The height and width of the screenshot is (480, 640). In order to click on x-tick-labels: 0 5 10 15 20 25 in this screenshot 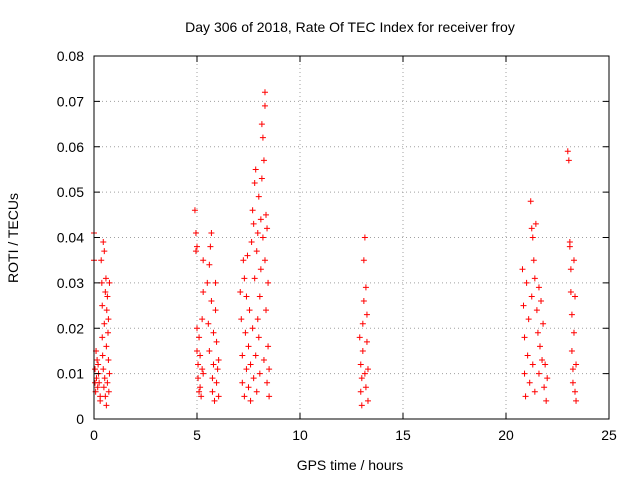, I will do `click(353, 435)`.